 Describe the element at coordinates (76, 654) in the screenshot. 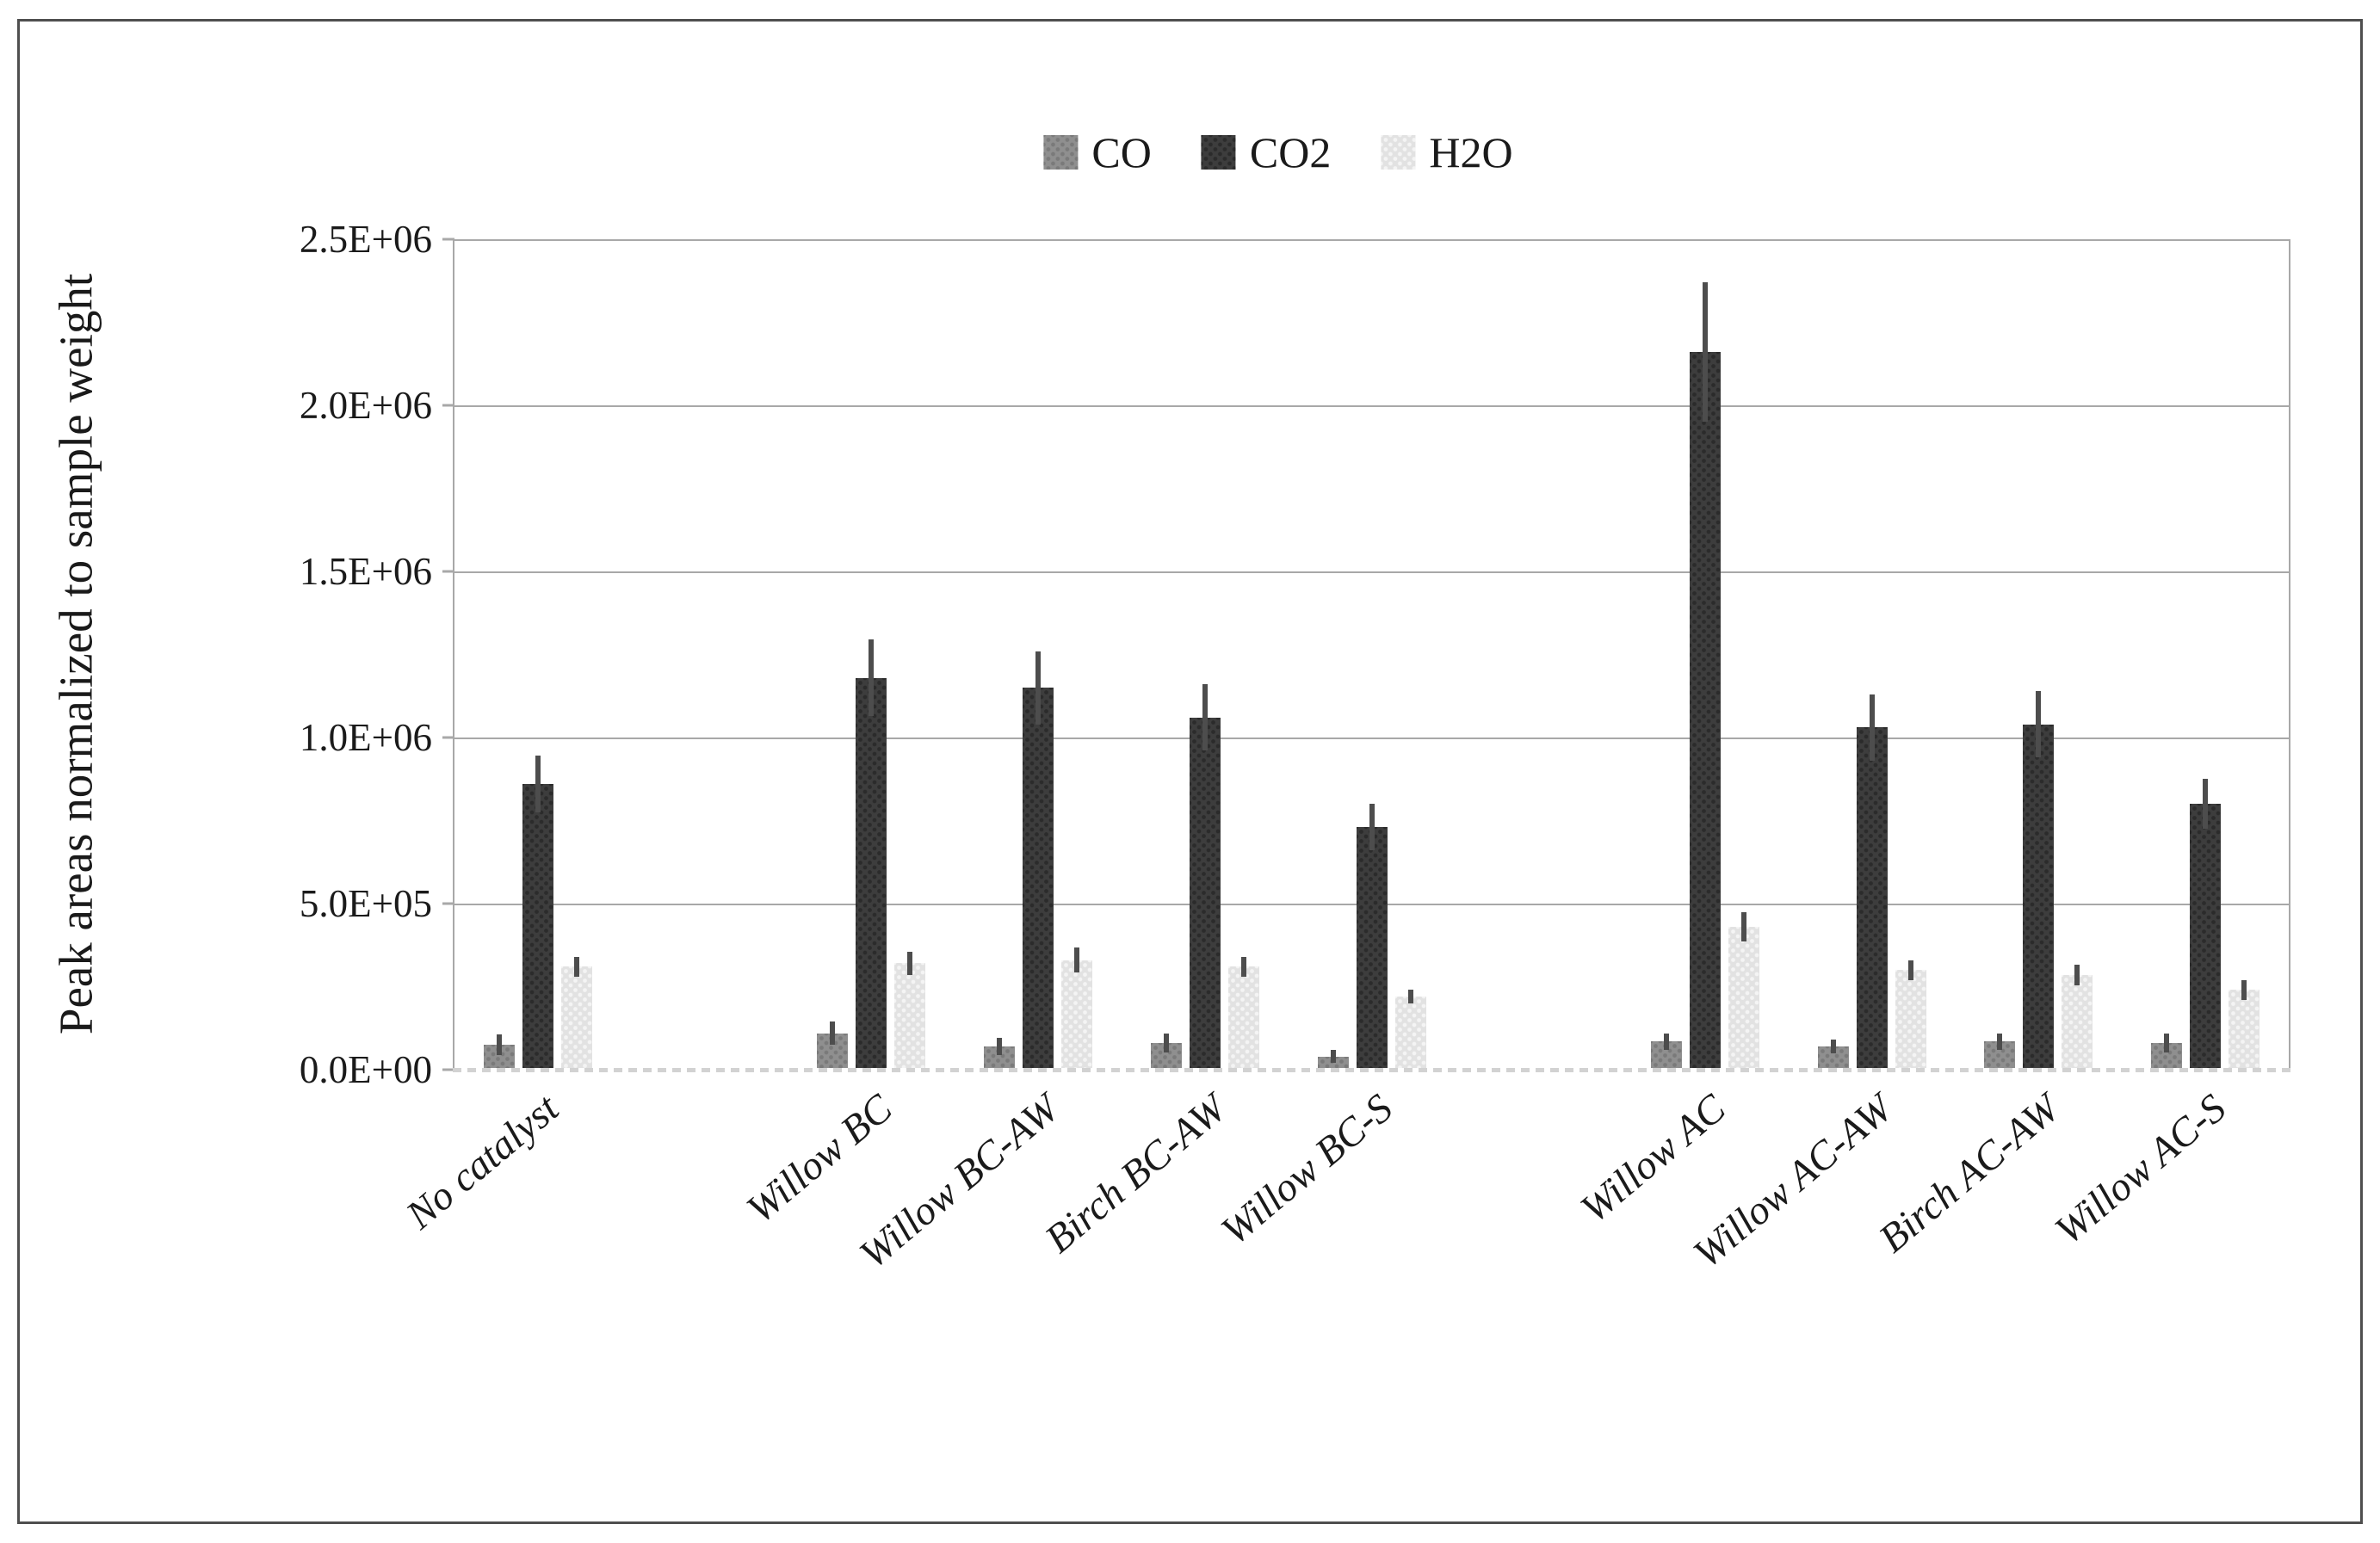

I see `y-axis-title: Peak areas normalized to sample weight` at that location.